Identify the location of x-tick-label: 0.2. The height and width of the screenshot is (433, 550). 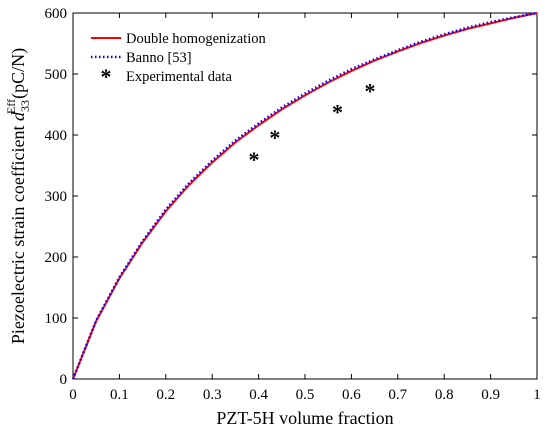
(165, 395).